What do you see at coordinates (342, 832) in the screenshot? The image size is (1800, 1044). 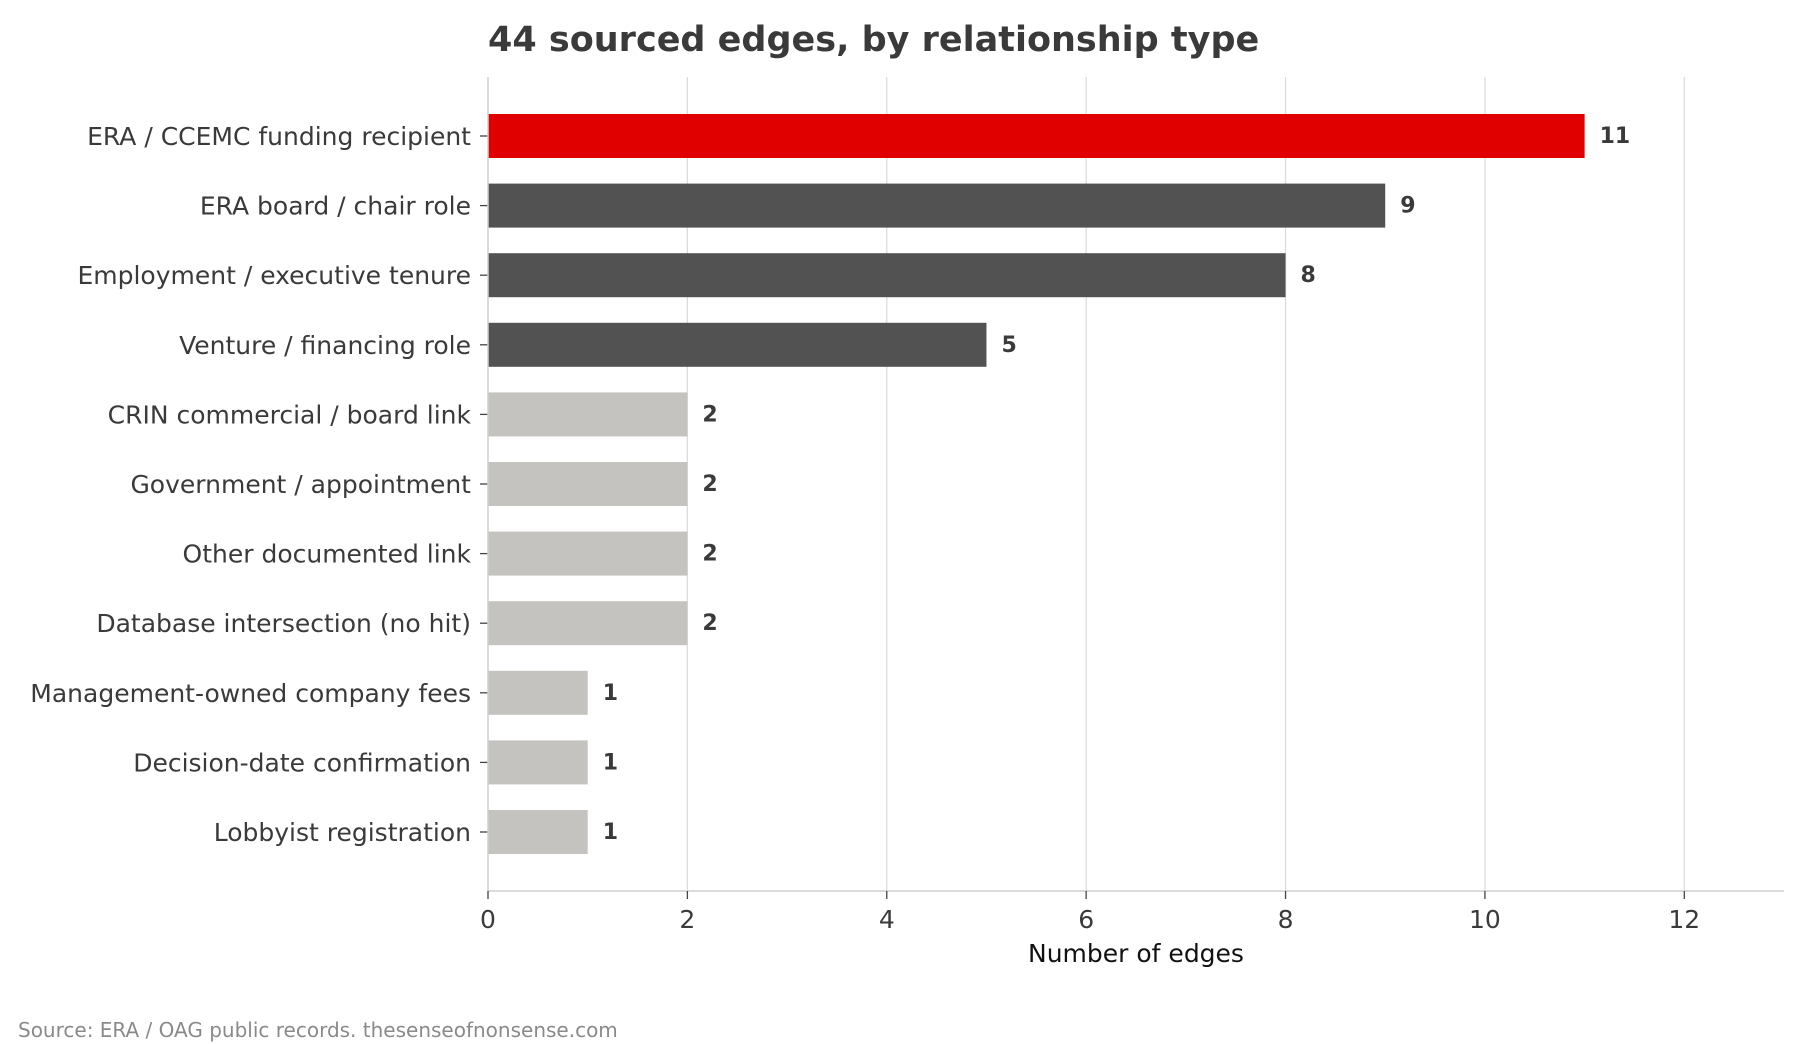 I see `category-label: Lobbyist registration` at bounding box center [342, 832].